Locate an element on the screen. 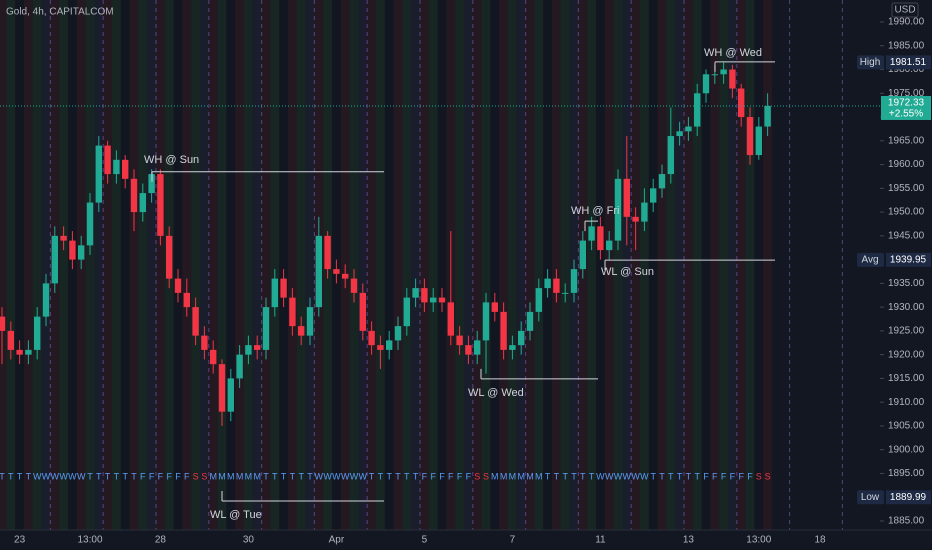 This screenshot has height=550, width=932. y-tick-label: 1950.00 is located at coordinates (906, 212).